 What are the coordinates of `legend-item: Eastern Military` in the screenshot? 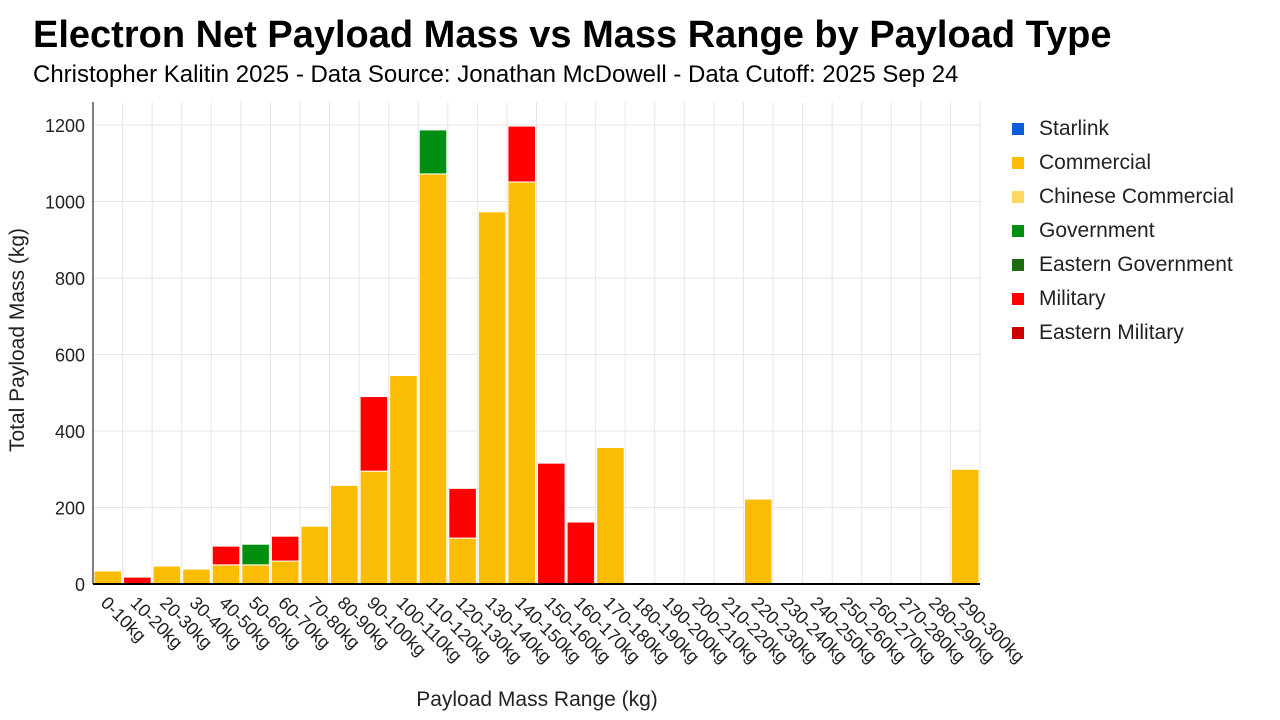 It's located at (1123, 333).